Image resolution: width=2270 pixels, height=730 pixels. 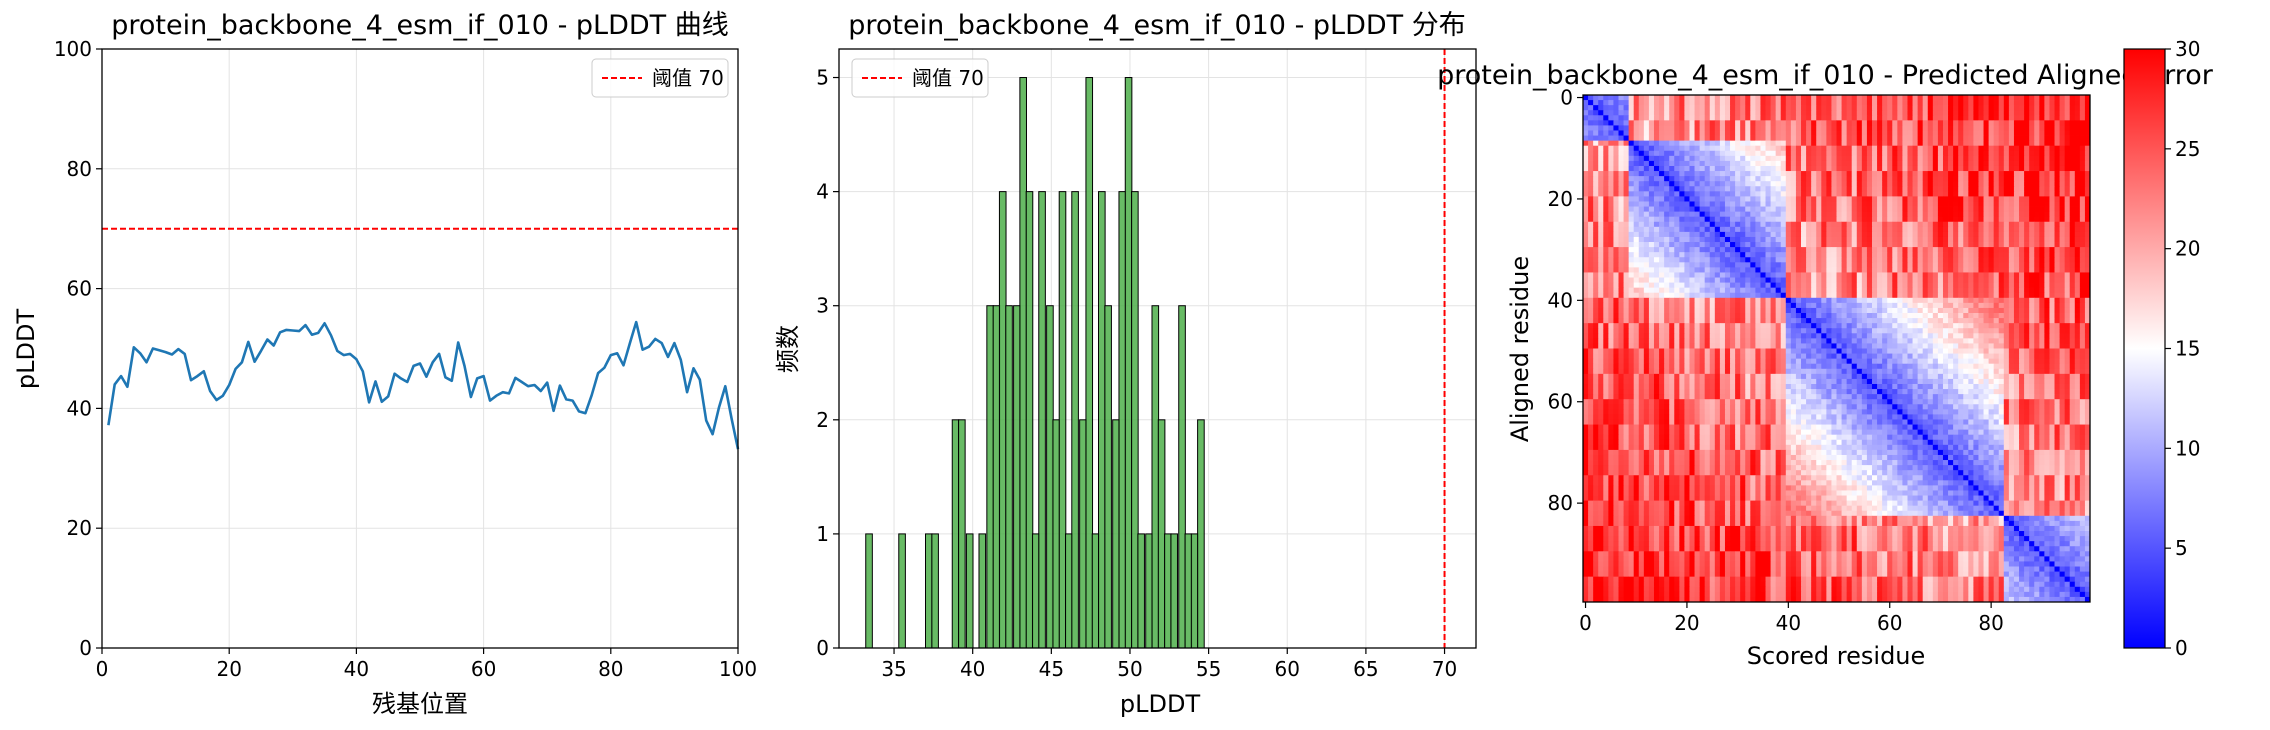 I want to click on hist-bar, so click(x=1102, y=420).